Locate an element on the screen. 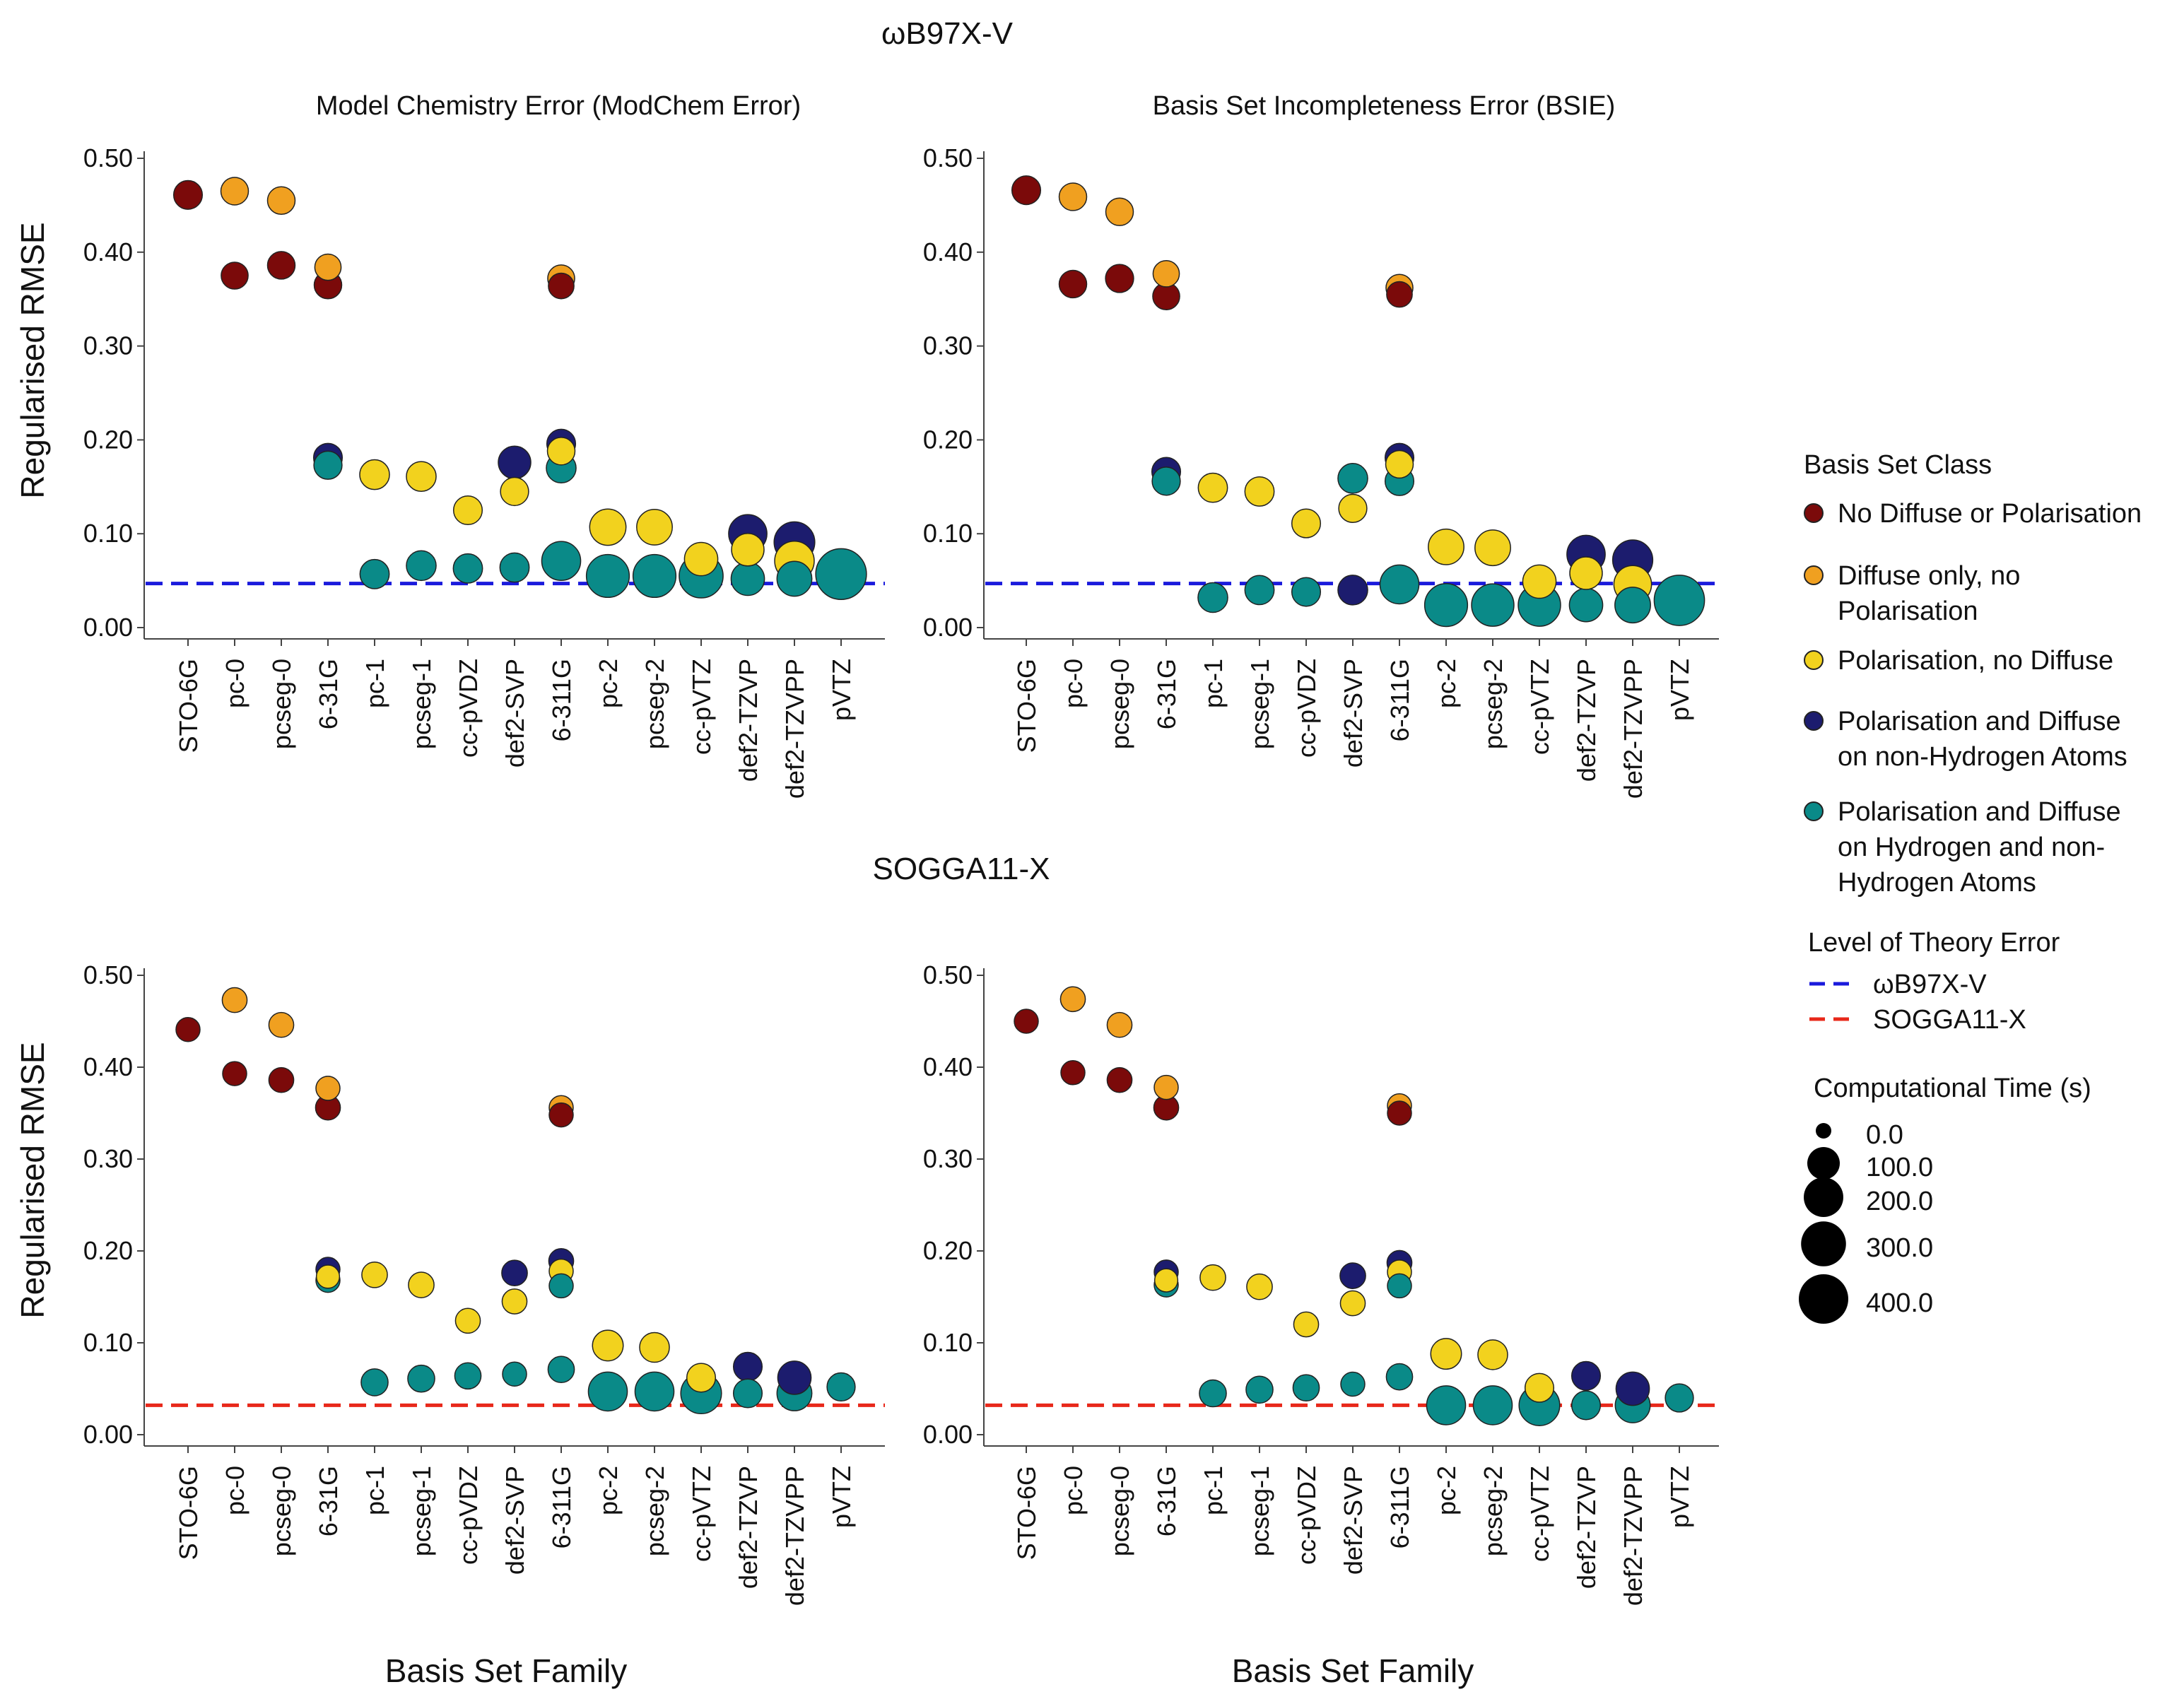  legend-size-label: 100.0 is located at coordinates (1900, 1167).